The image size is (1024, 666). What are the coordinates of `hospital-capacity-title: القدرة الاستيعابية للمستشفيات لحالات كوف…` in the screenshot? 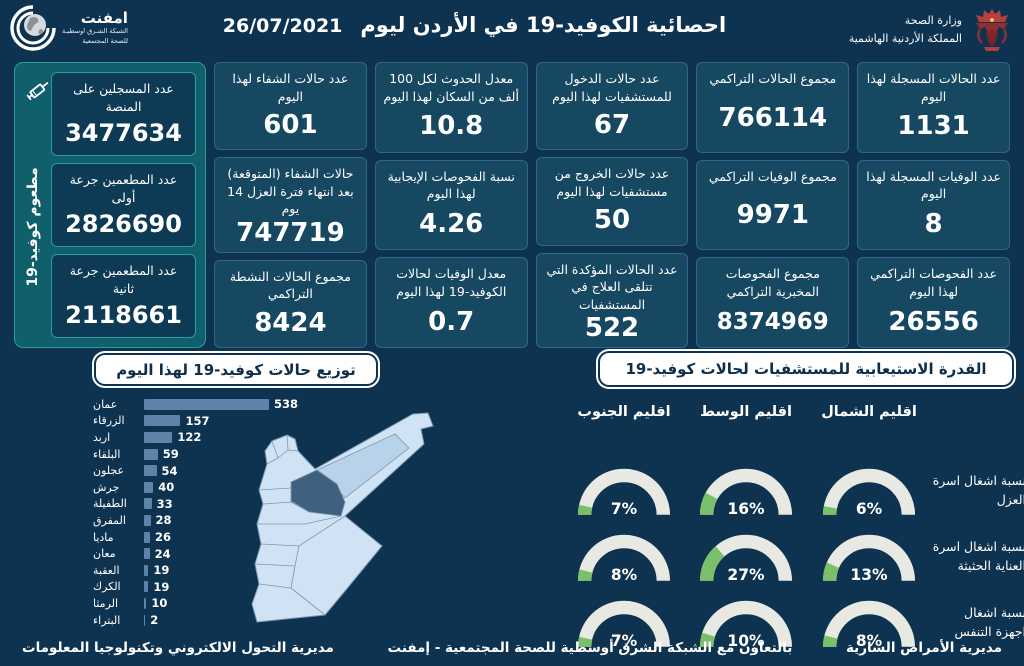 It's located at (806, 369).